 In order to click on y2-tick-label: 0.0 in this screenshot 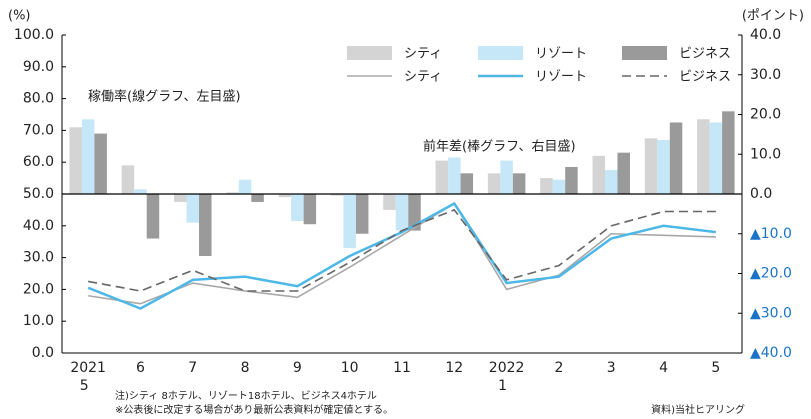, I will do `click(761, 194)`.